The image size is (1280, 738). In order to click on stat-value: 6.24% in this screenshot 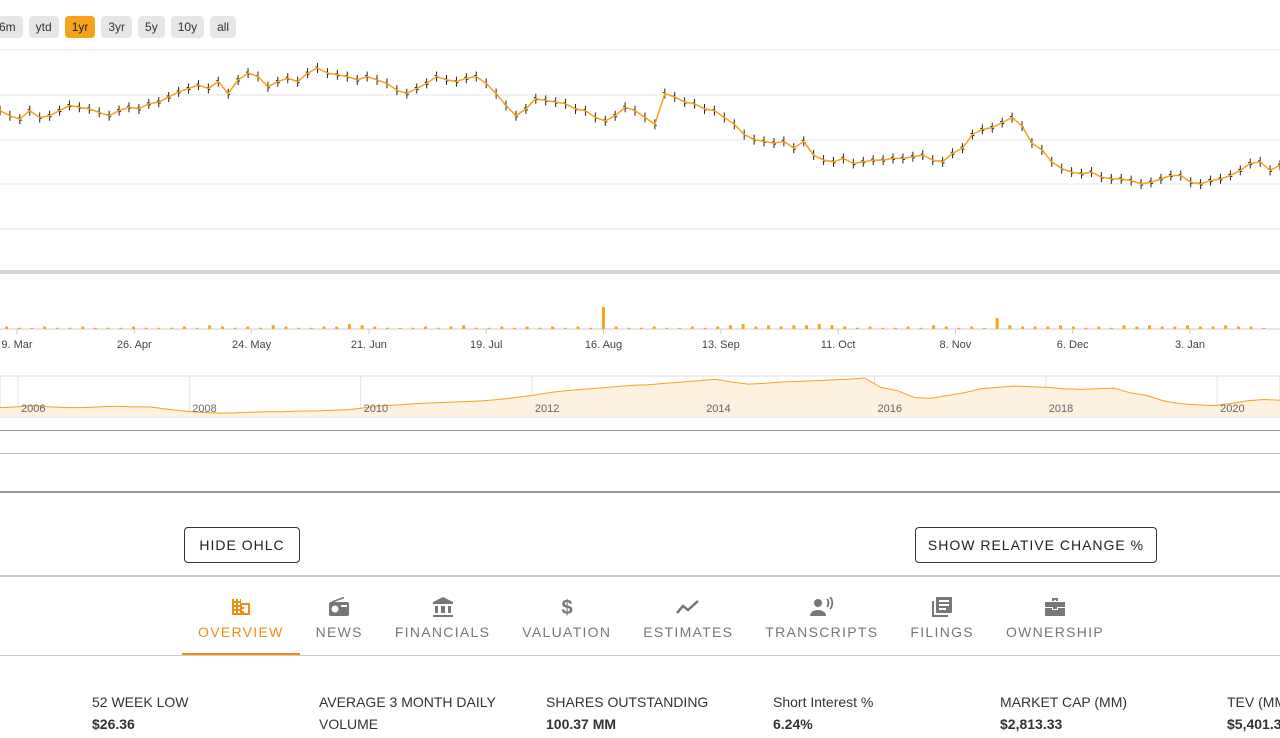, I will do `click(793, 724)`.